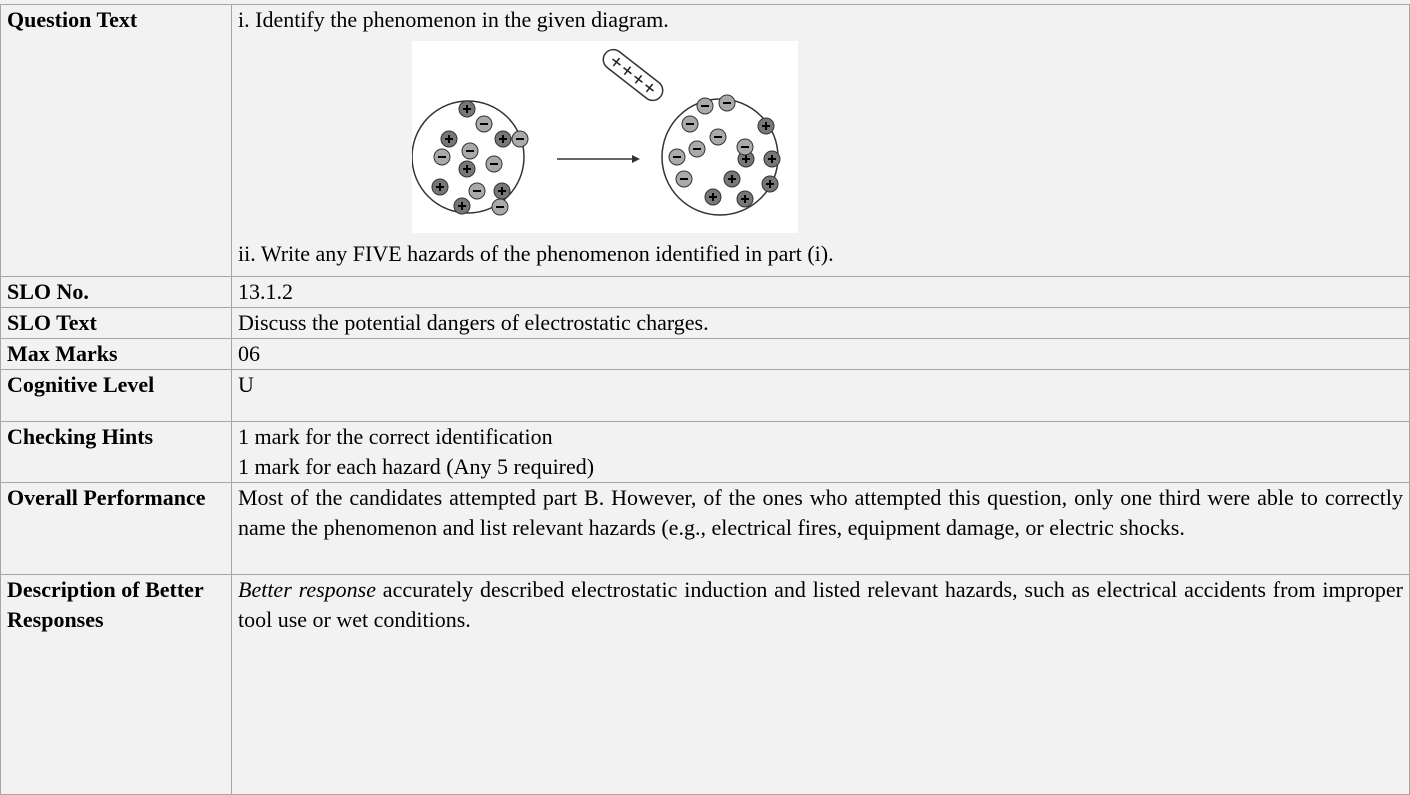 The height and width of the screenshot is (795, 1410). Describe the element at coordinates (705, 2) in the screenshot. I see `header-strip` at that location.